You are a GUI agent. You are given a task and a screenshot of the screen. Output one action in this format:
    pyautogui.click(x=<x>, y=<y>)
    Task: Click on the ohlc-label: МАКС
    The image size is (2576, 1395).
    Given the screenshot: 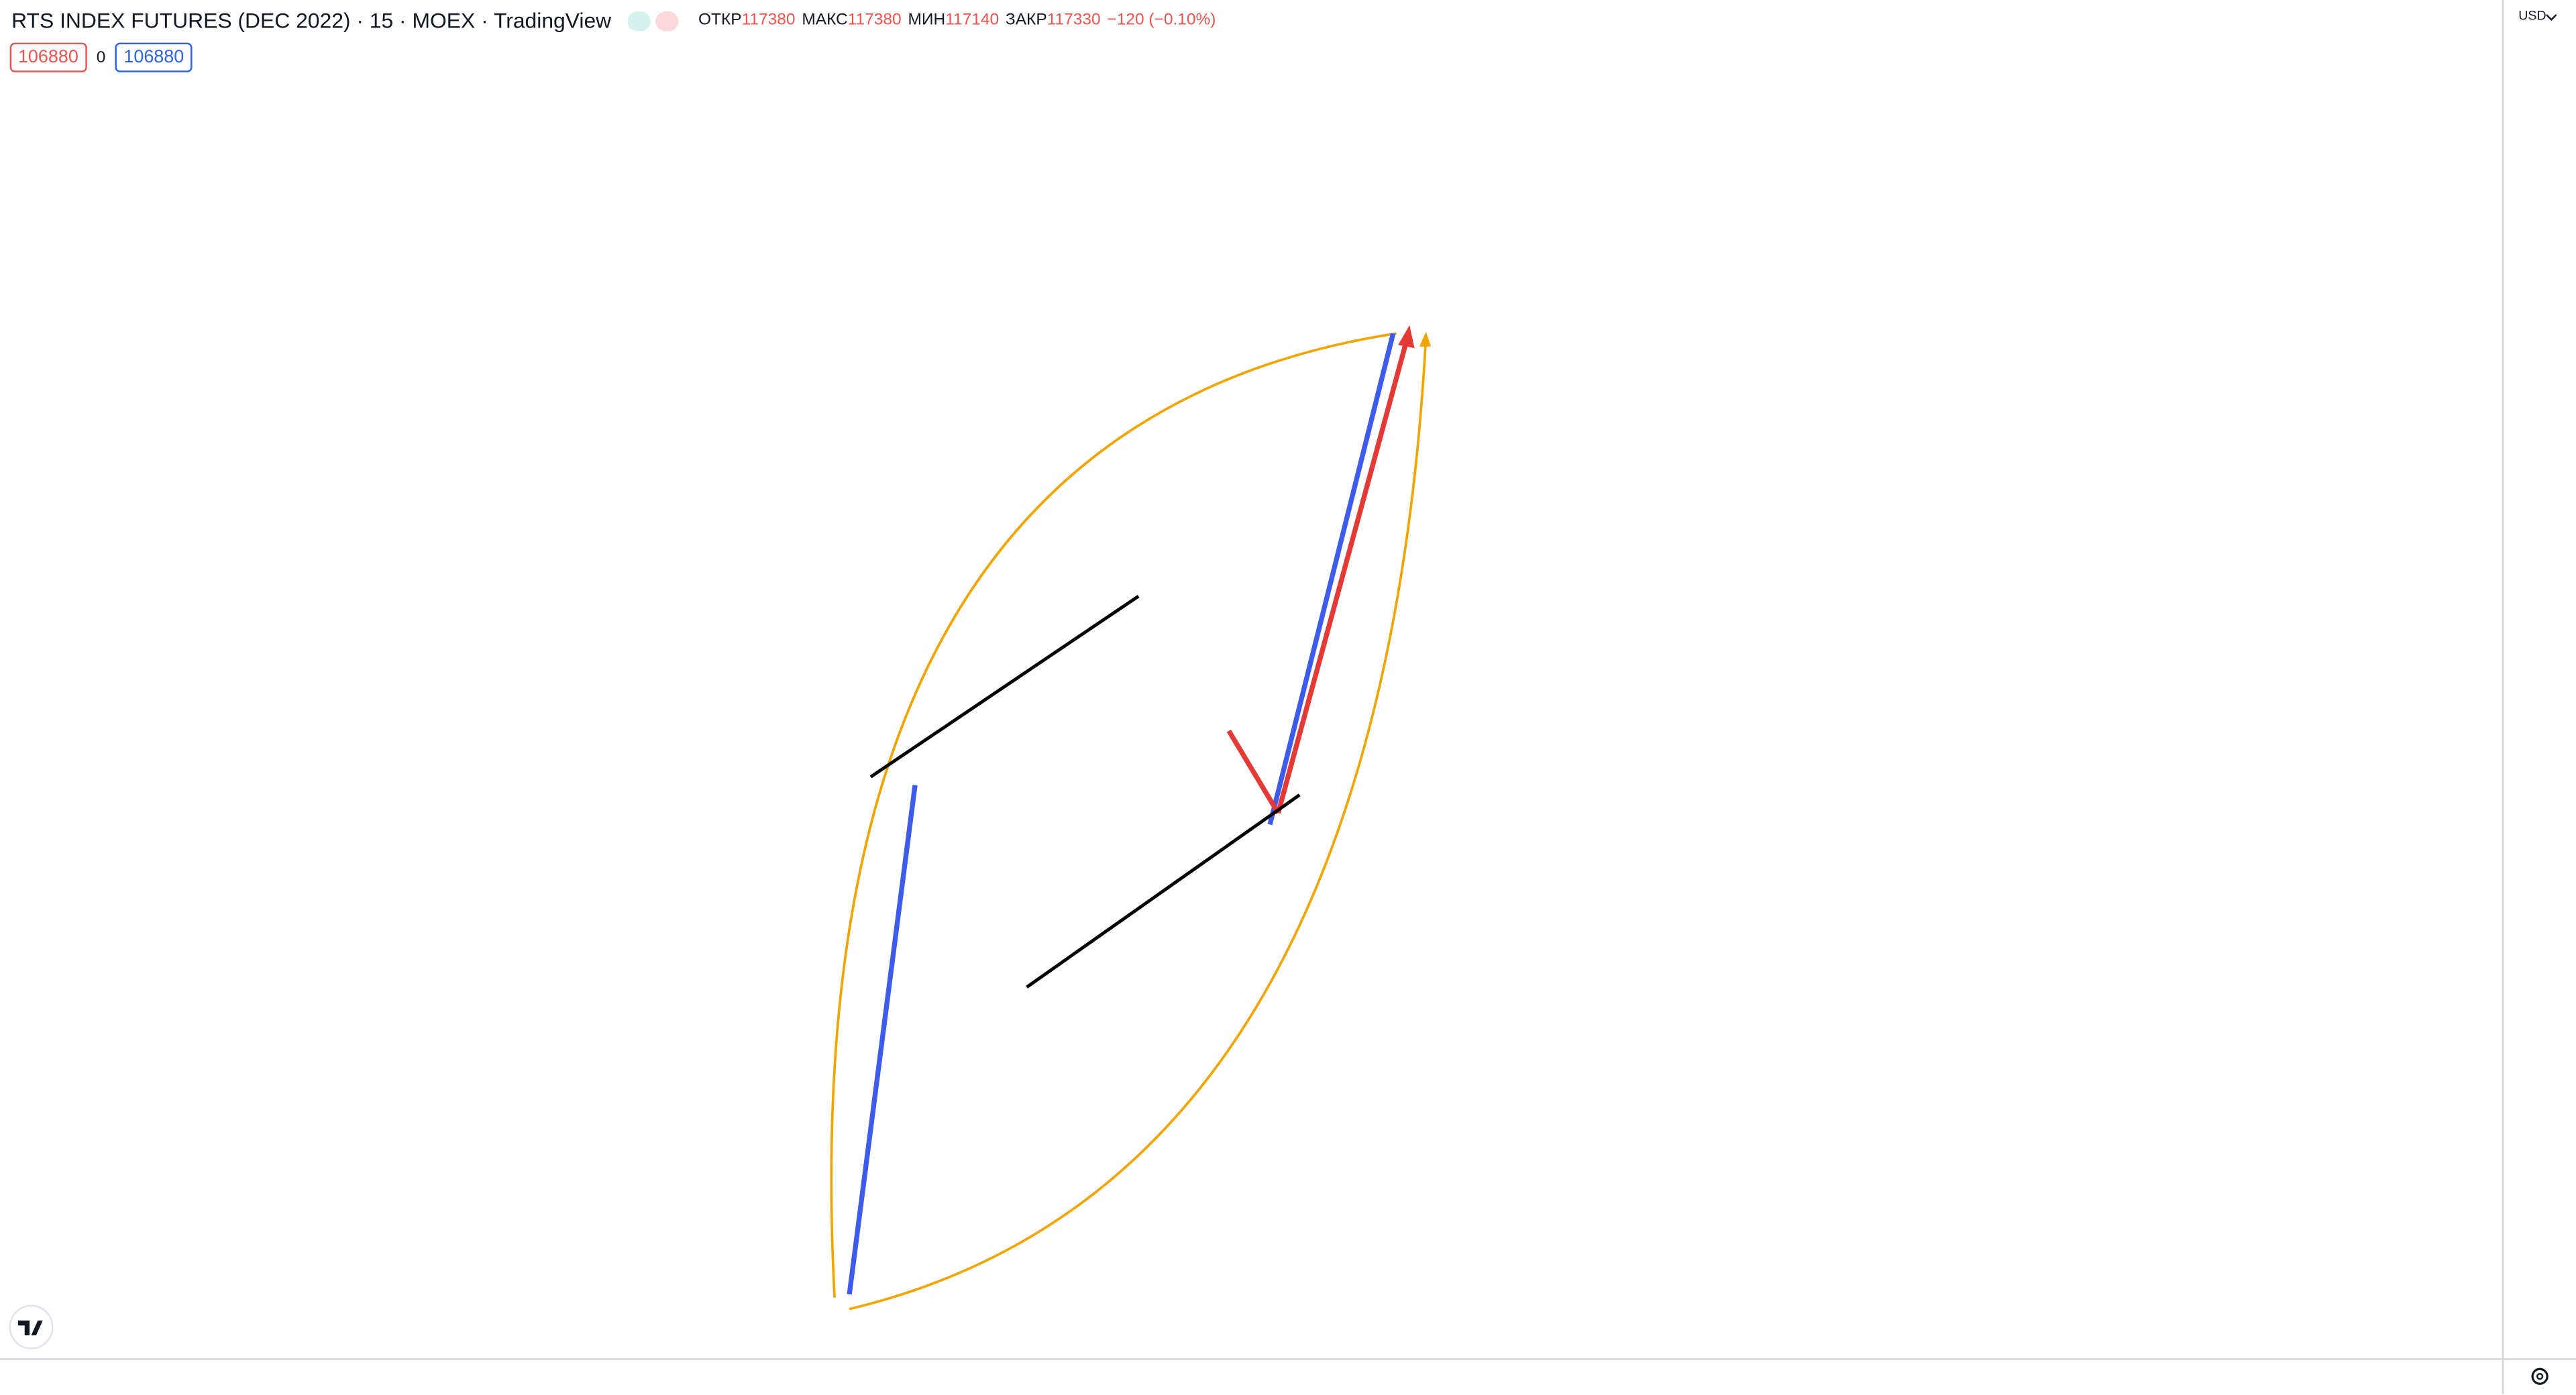 What is the action you would take?
    pyautogui.click(x=825, y=20)
    